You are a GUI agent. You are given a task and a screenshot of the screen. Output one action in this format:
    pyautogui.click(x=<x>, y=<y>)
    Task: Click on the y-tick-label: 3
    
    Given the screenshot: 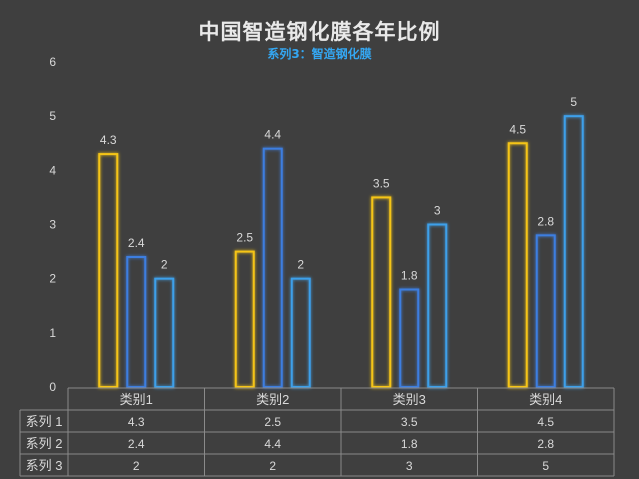 What is the action you would take?
    pyautogui.click(x=52, y=225)
    